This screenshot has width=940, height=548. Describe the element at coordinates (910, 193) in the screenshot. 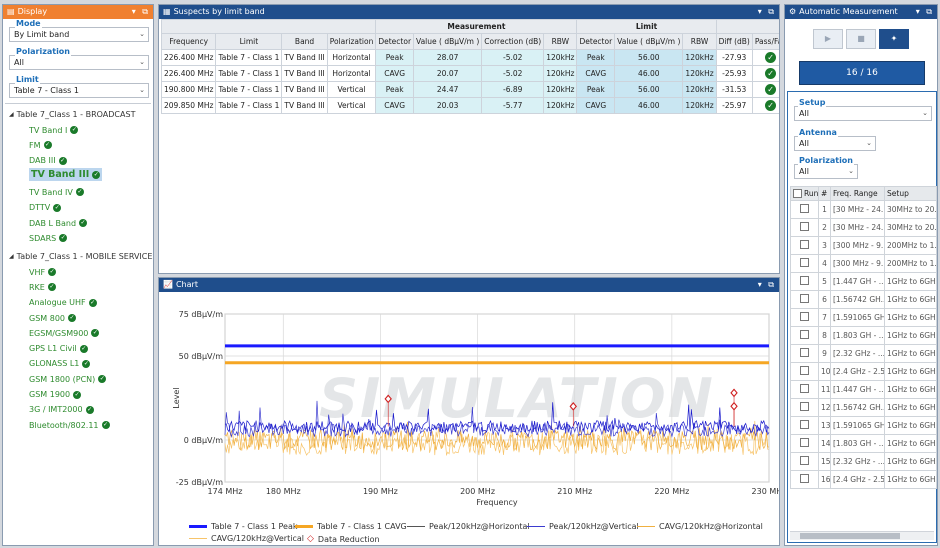

I see `column-header: Setup` at that location.